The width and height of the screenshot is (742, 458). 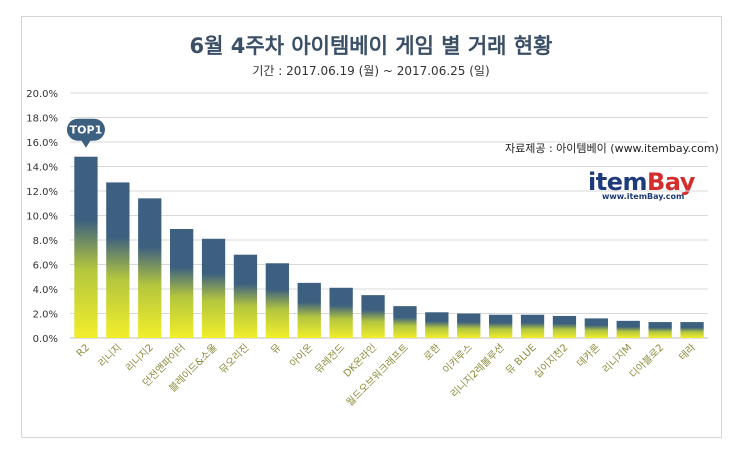 What do you see at coordinates (643, 196) in the screenshot?
I see `logo-url: www.itemBay.com` at bounding box center [643, 196].